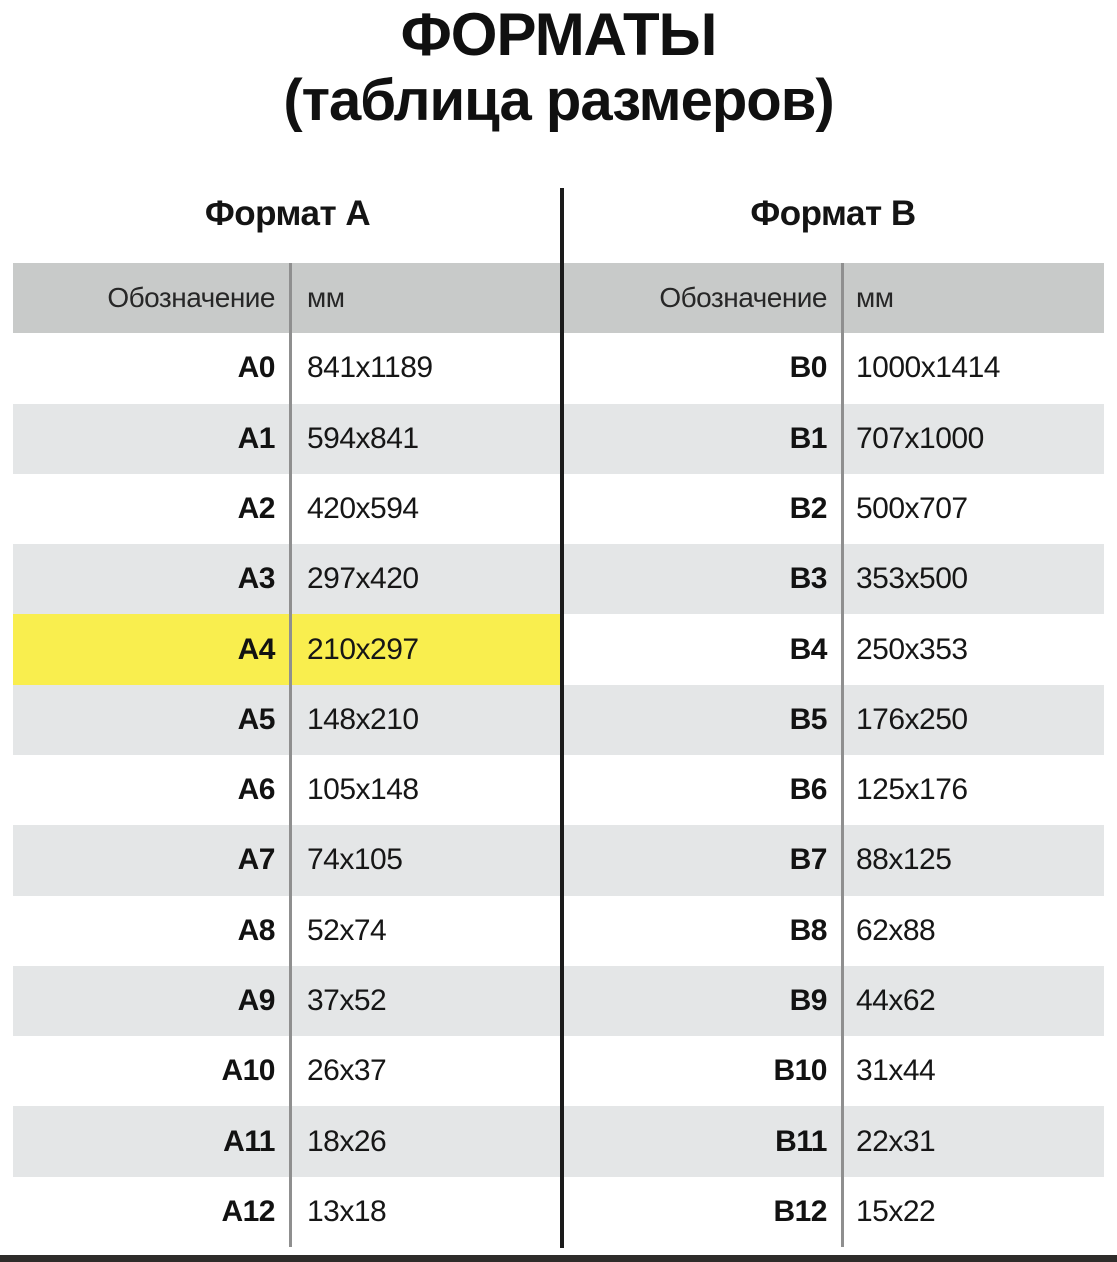 This screenshot has width=1117, height=1262. Describe the element at coordinates (920, 438) in the screenshot. I see `row-size-mm: 707x1000` at that location.